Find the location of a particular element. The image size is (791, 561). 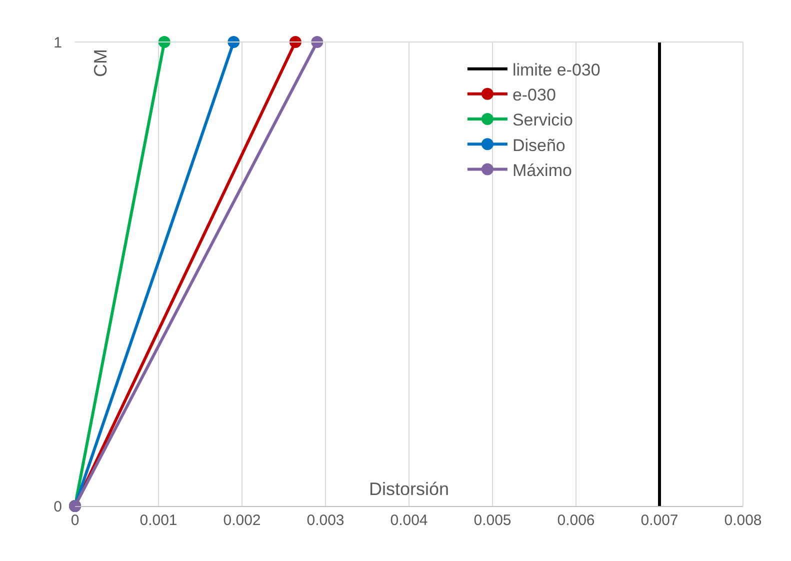

x-tick-label: 0.002 is located at coordinates (242, 520).